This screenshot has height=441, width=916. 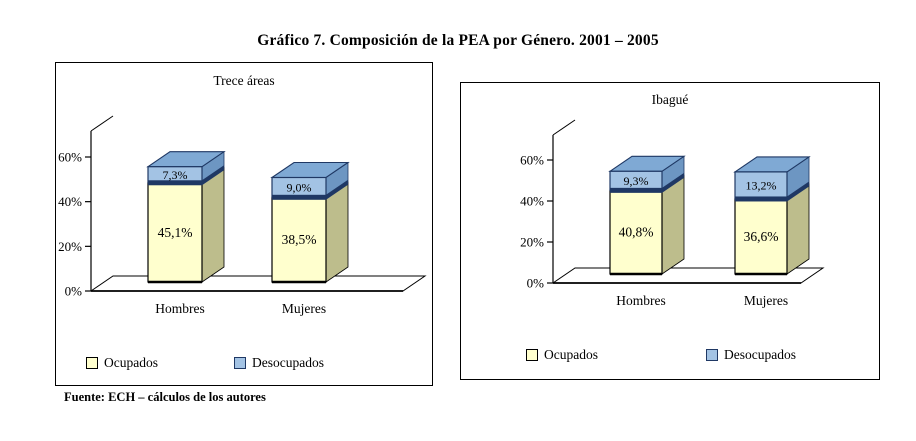 I want to click on bar-mujeres: 38,5% 9,0%, so click(x=310, y=222).